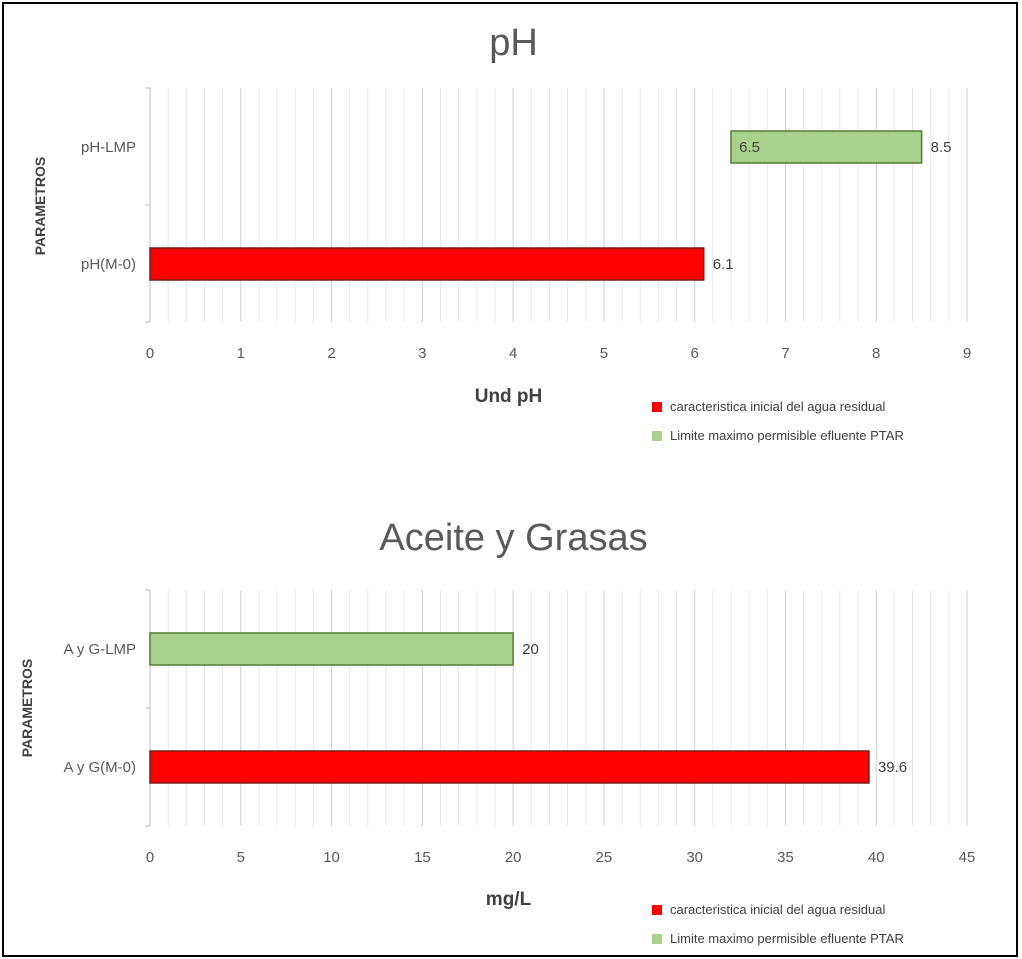 The height and width of the screenshot is (959, 1022). What do you see at coordinates (876, 857) in the screenshot?
I see `chart1-x-tick-label: 40` at bounding box center [876, 857].